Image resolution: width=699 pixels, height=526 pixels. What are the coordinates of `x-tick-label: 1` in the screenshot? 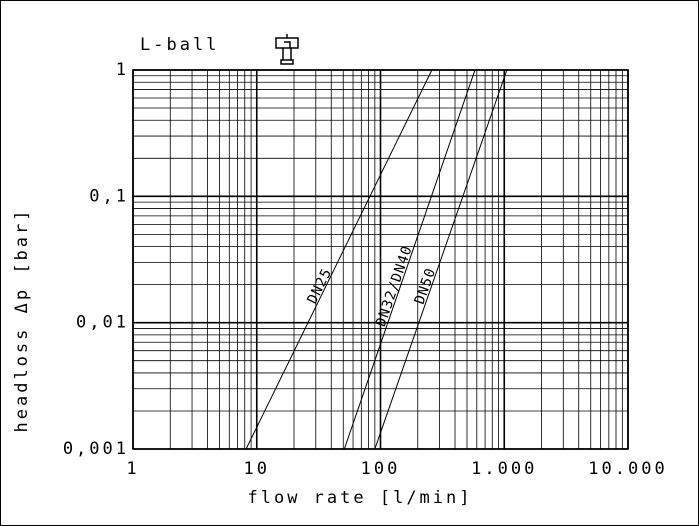 It's located at (132, 469).